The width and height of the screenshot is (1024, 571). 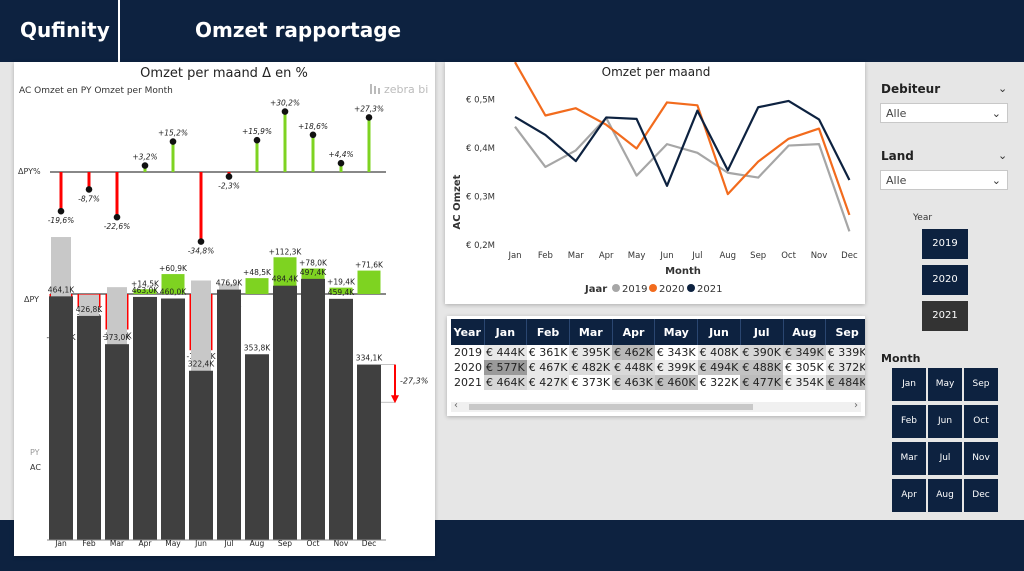 What do you see at coordinates (981, 495) in the screenshot?
I see `month-button-dec: Dec` at bounding box center [981, 495].